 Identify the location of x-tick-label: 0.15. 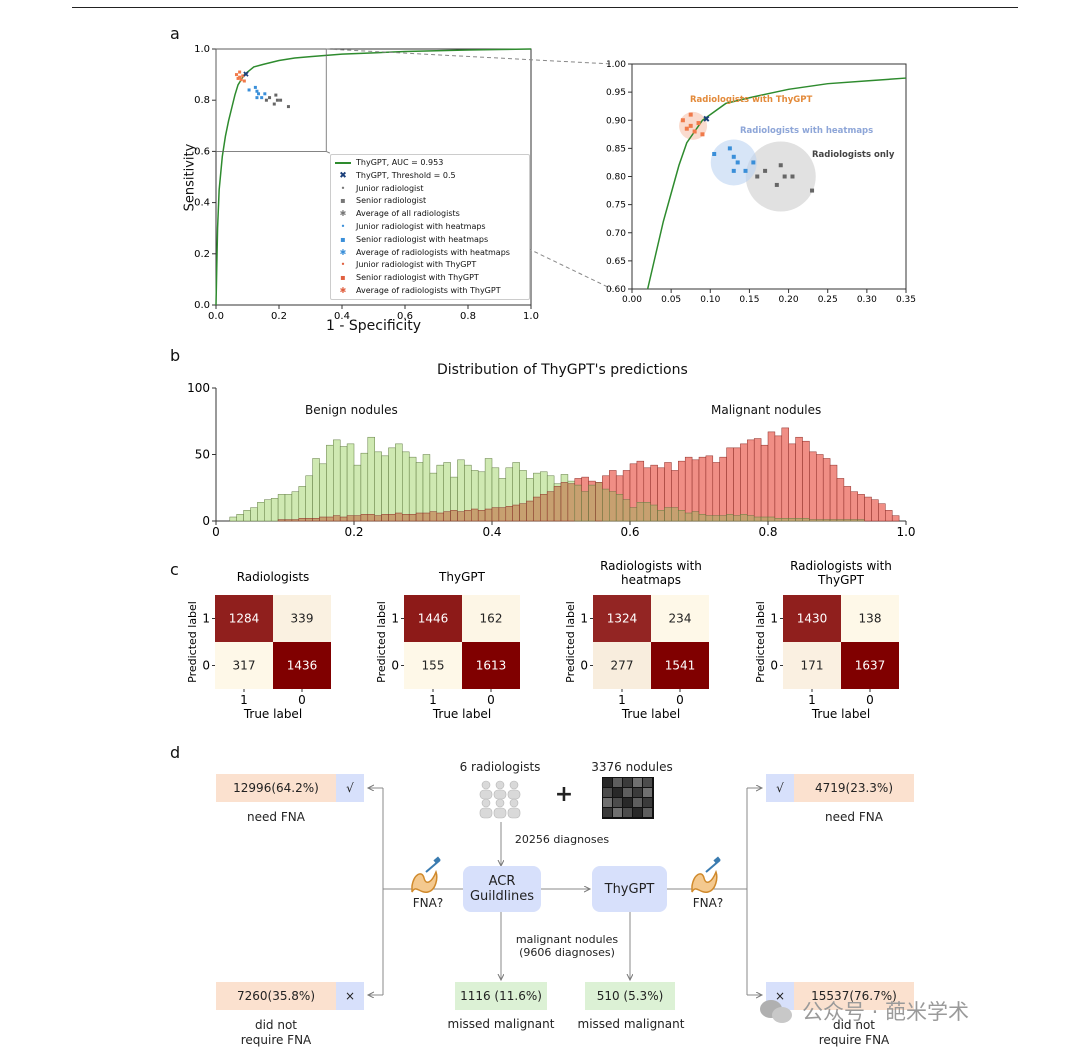
(749, 300).